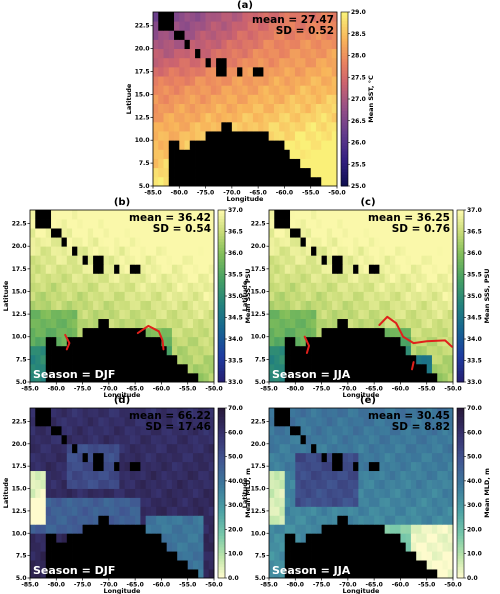 The width and height of the screenshot is (500, 594). Describe the element at coordinates (361, 493) in the screenshot. I see `plot-frame` at that location.